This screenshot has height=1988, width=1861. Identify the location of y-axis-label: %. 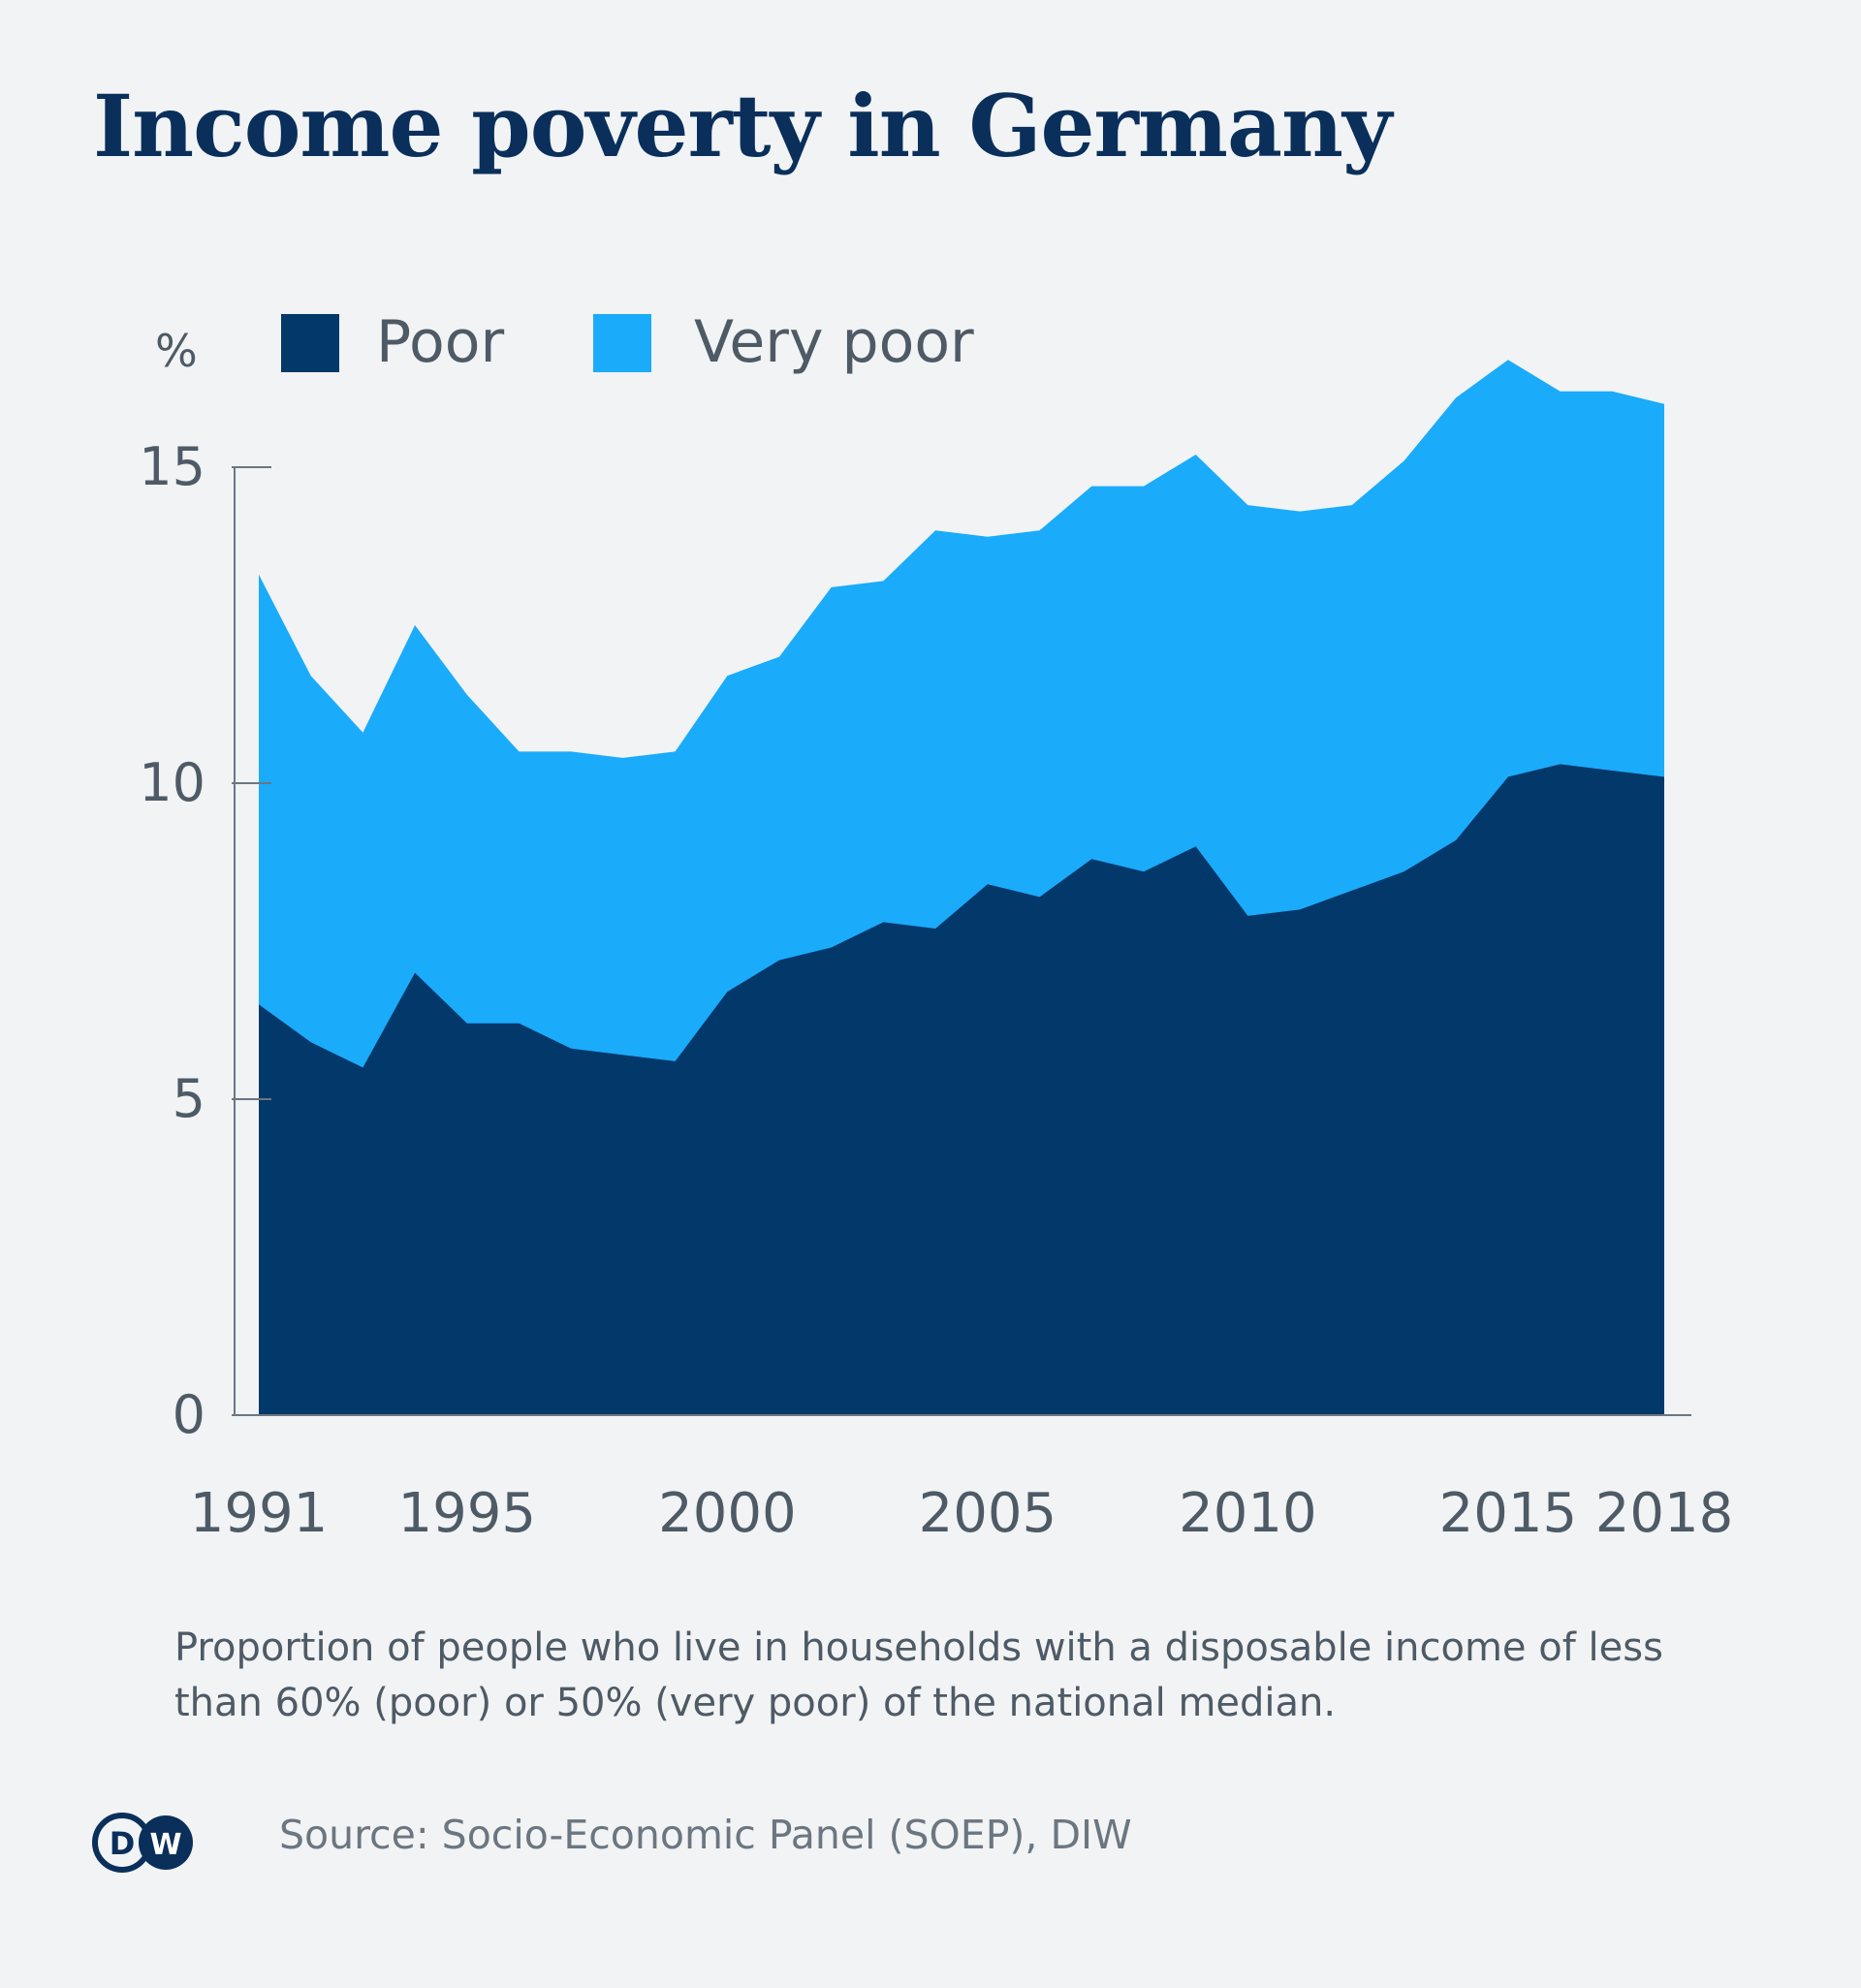
(176, 351).